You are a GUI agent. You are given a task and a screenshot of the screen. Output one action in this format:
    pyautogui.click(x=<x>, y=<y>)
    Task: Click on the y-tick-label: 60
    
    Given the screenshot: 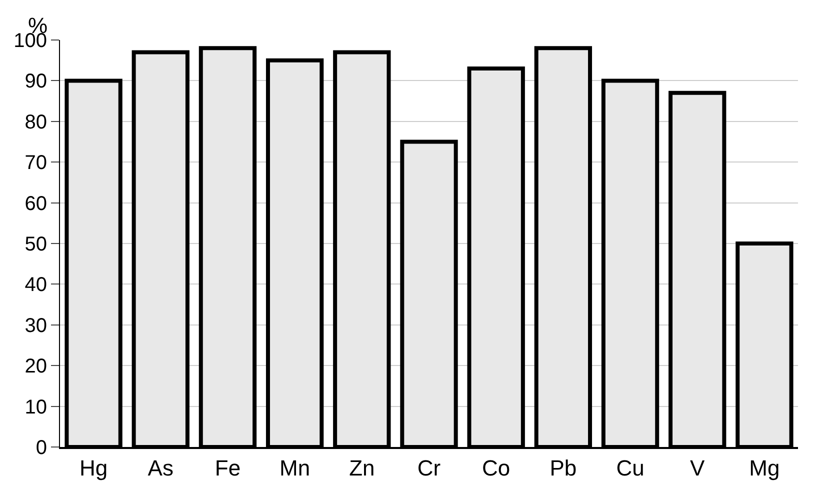 What is the action you would take?
    pyautogui.click(x=35, y=203)
    